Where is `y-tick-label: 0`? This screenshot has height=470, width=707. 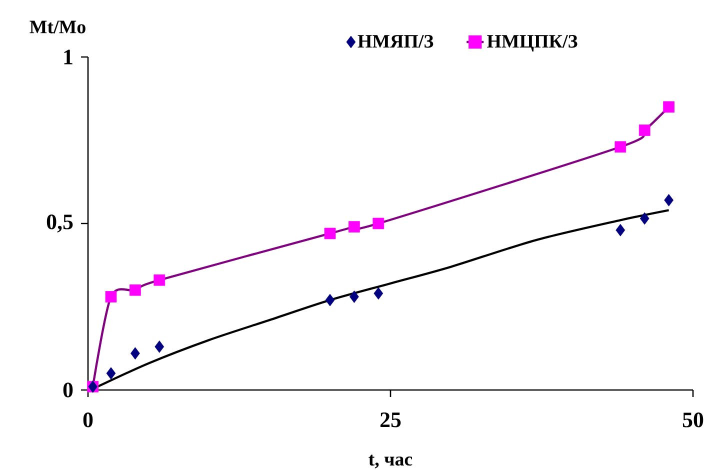 y-tick-label: 0 is located at coordinates (68, 390).